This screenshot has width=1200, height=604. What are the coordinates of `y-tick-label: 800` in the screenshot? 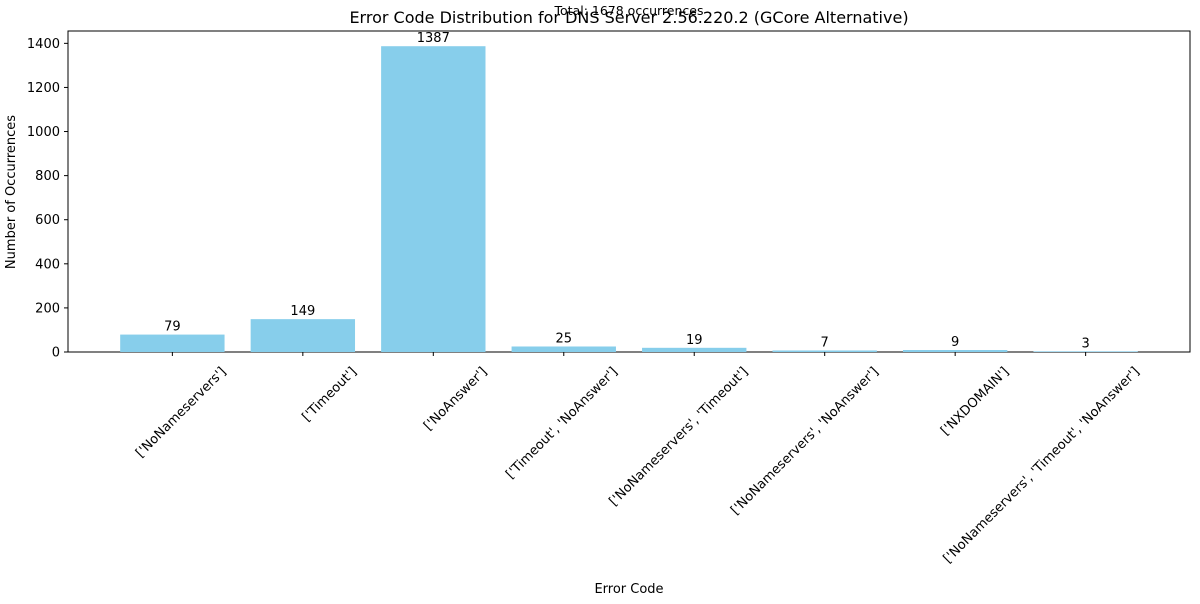 It's located at (47, 176).